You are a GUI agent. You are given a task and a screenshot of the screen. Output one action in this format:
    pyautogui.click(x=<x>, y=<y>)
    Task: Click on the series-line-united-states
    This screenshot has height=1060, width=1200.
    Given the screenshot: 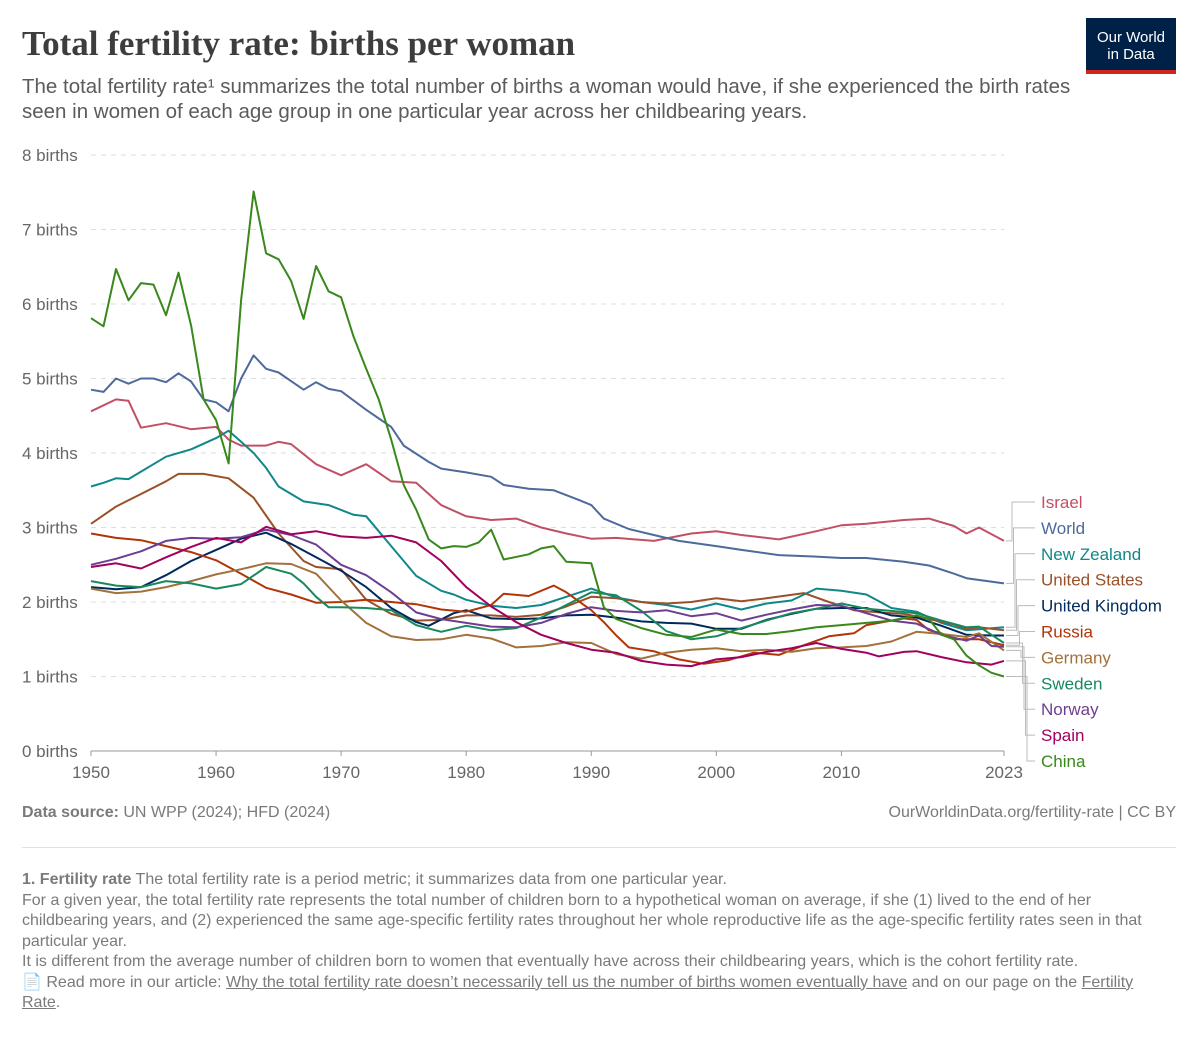 What is the action you would take?
    pyautogui.click(x=547, y=552)
    